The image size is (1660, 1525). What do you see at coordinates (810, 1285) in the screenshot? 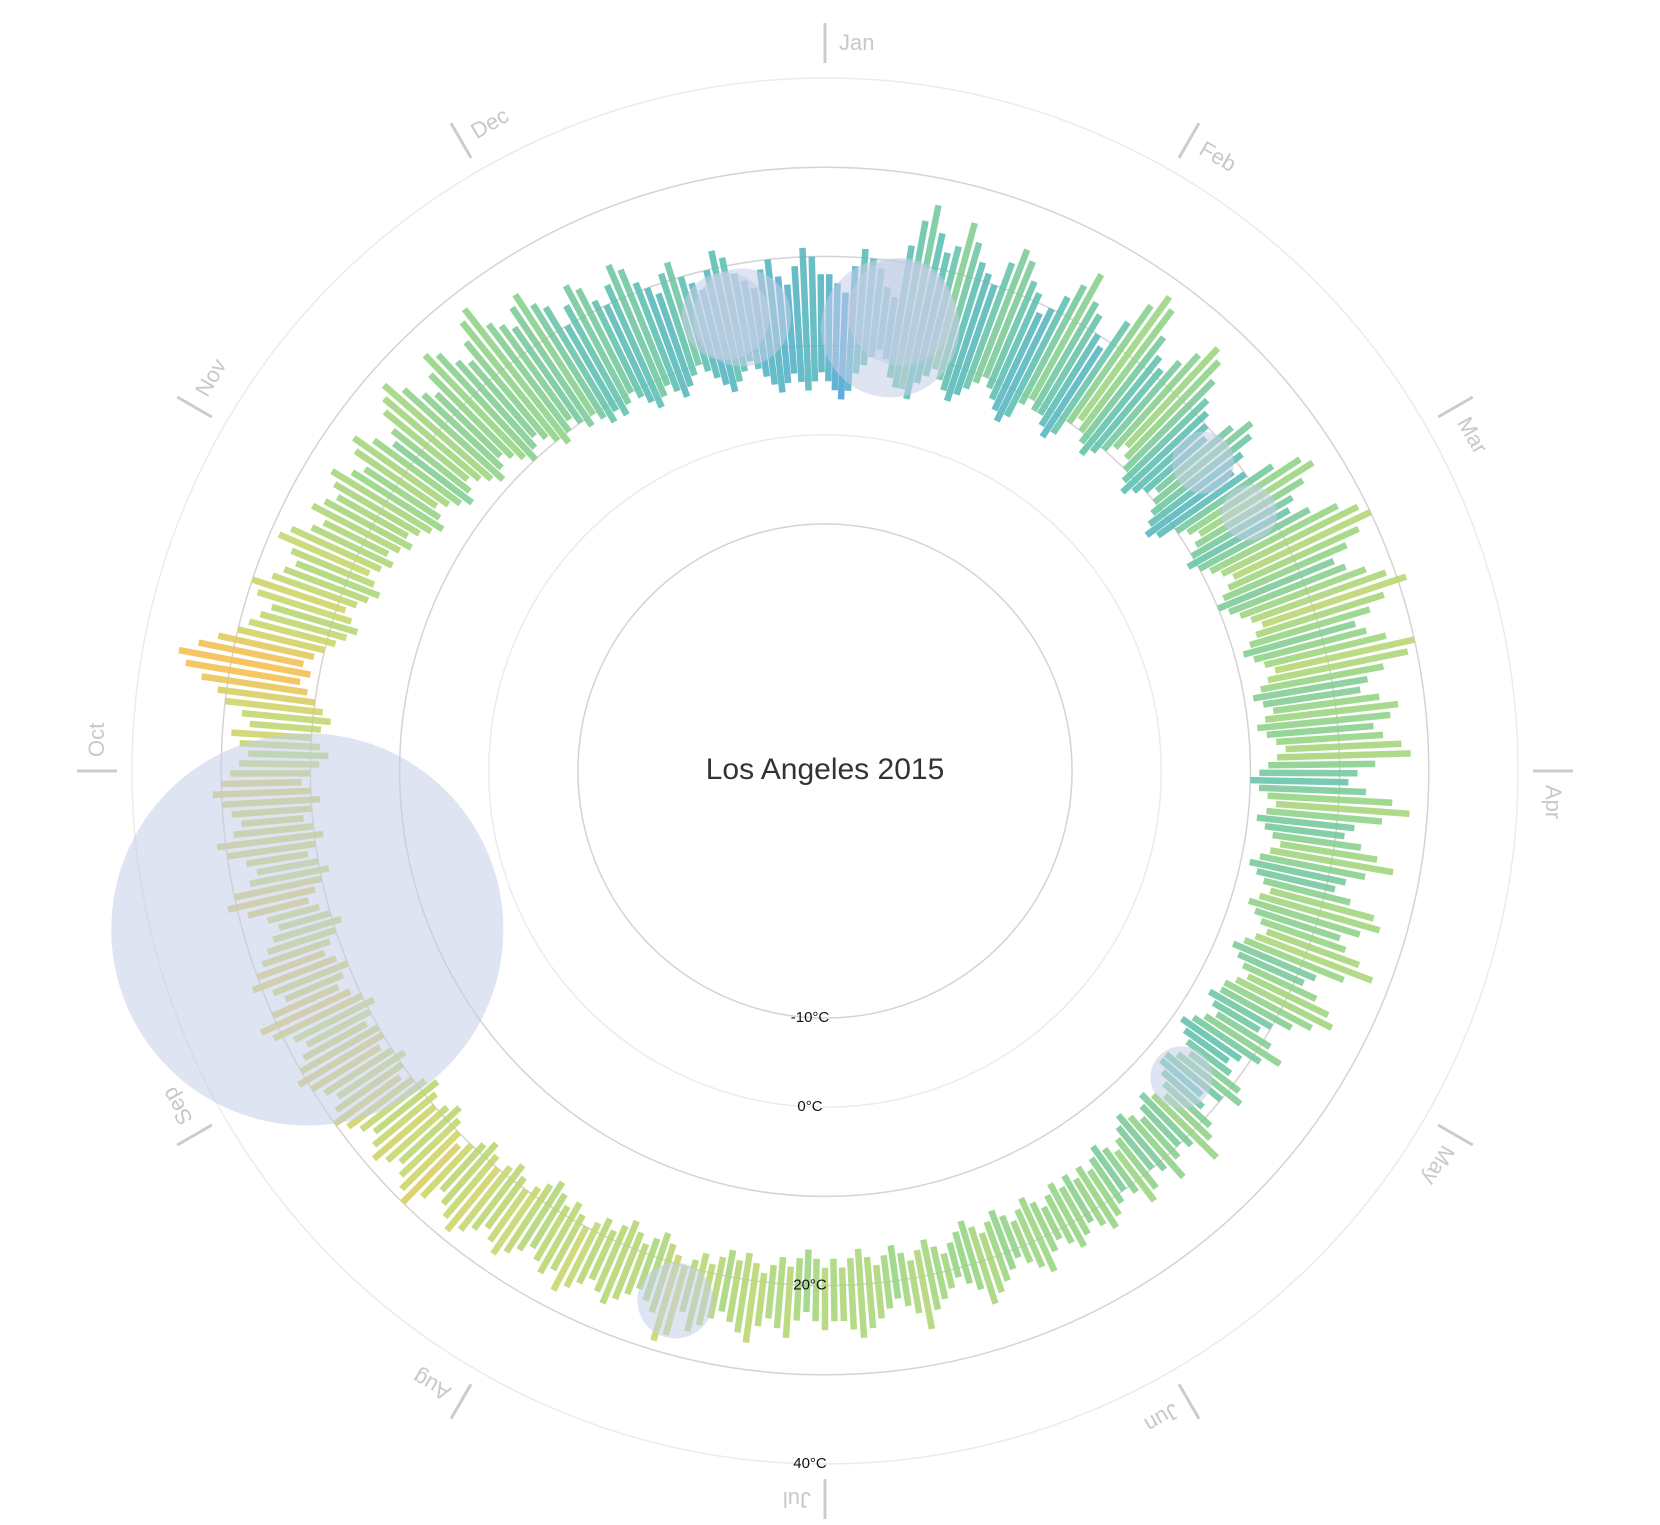
I see `r-tick-label: 20°C` at bounding box center [810, 1285].